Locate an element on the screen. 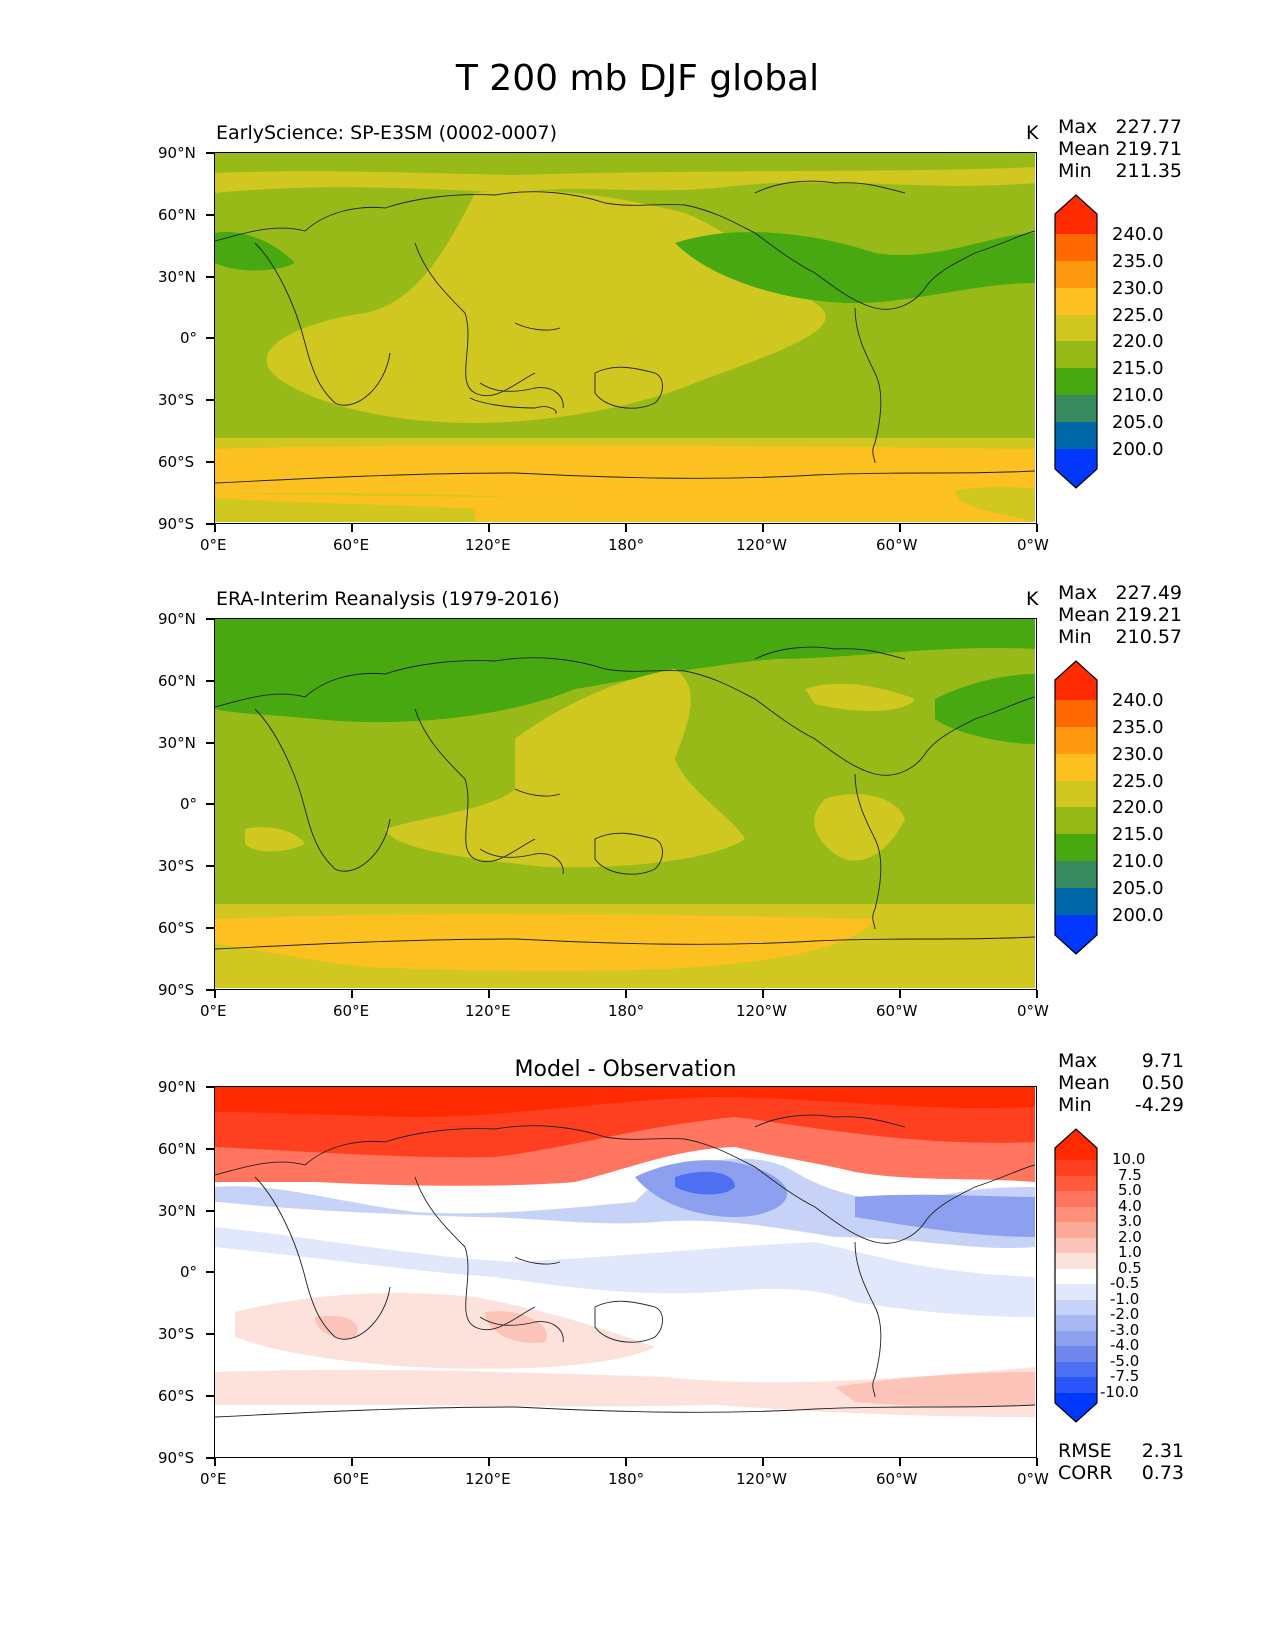 This screenshot has width=1275, height=1650. field-atlantic-cold is located at coordinates (945, 1215).